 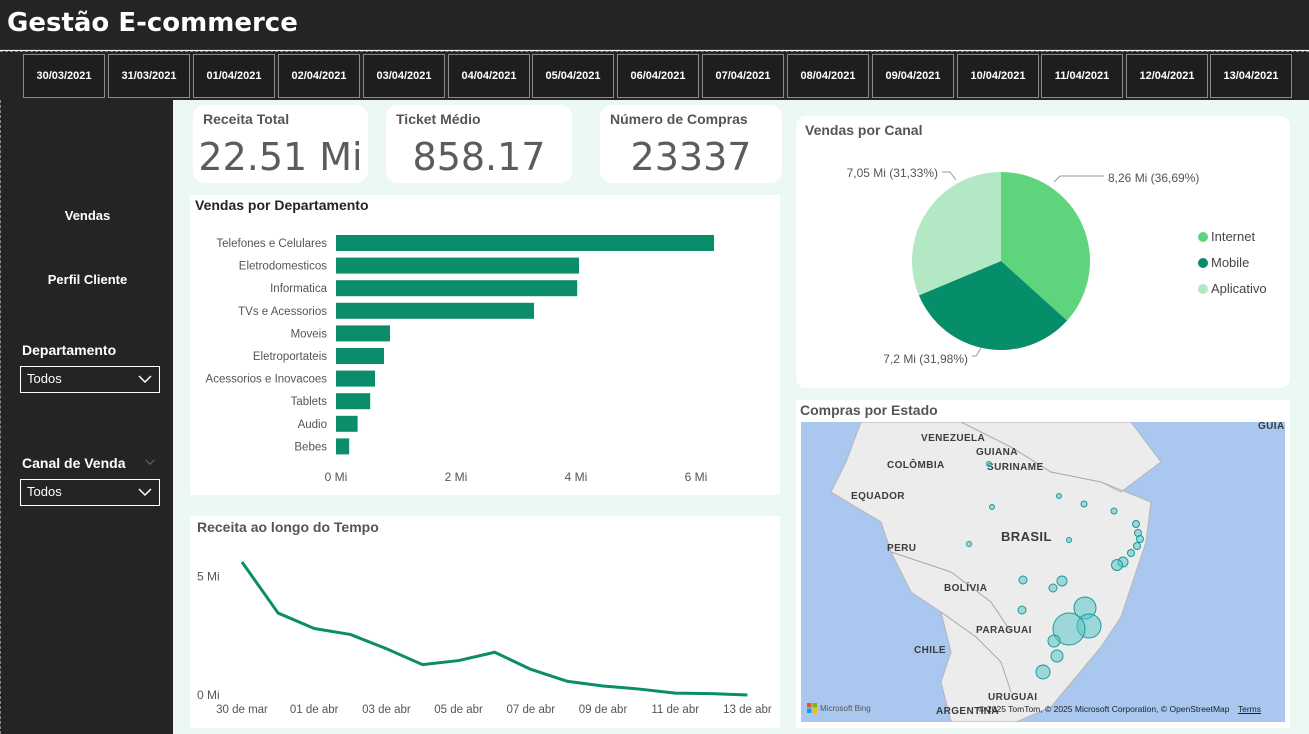 I want to click on kpi-label: Receita Total, so click(x=246, y=119).